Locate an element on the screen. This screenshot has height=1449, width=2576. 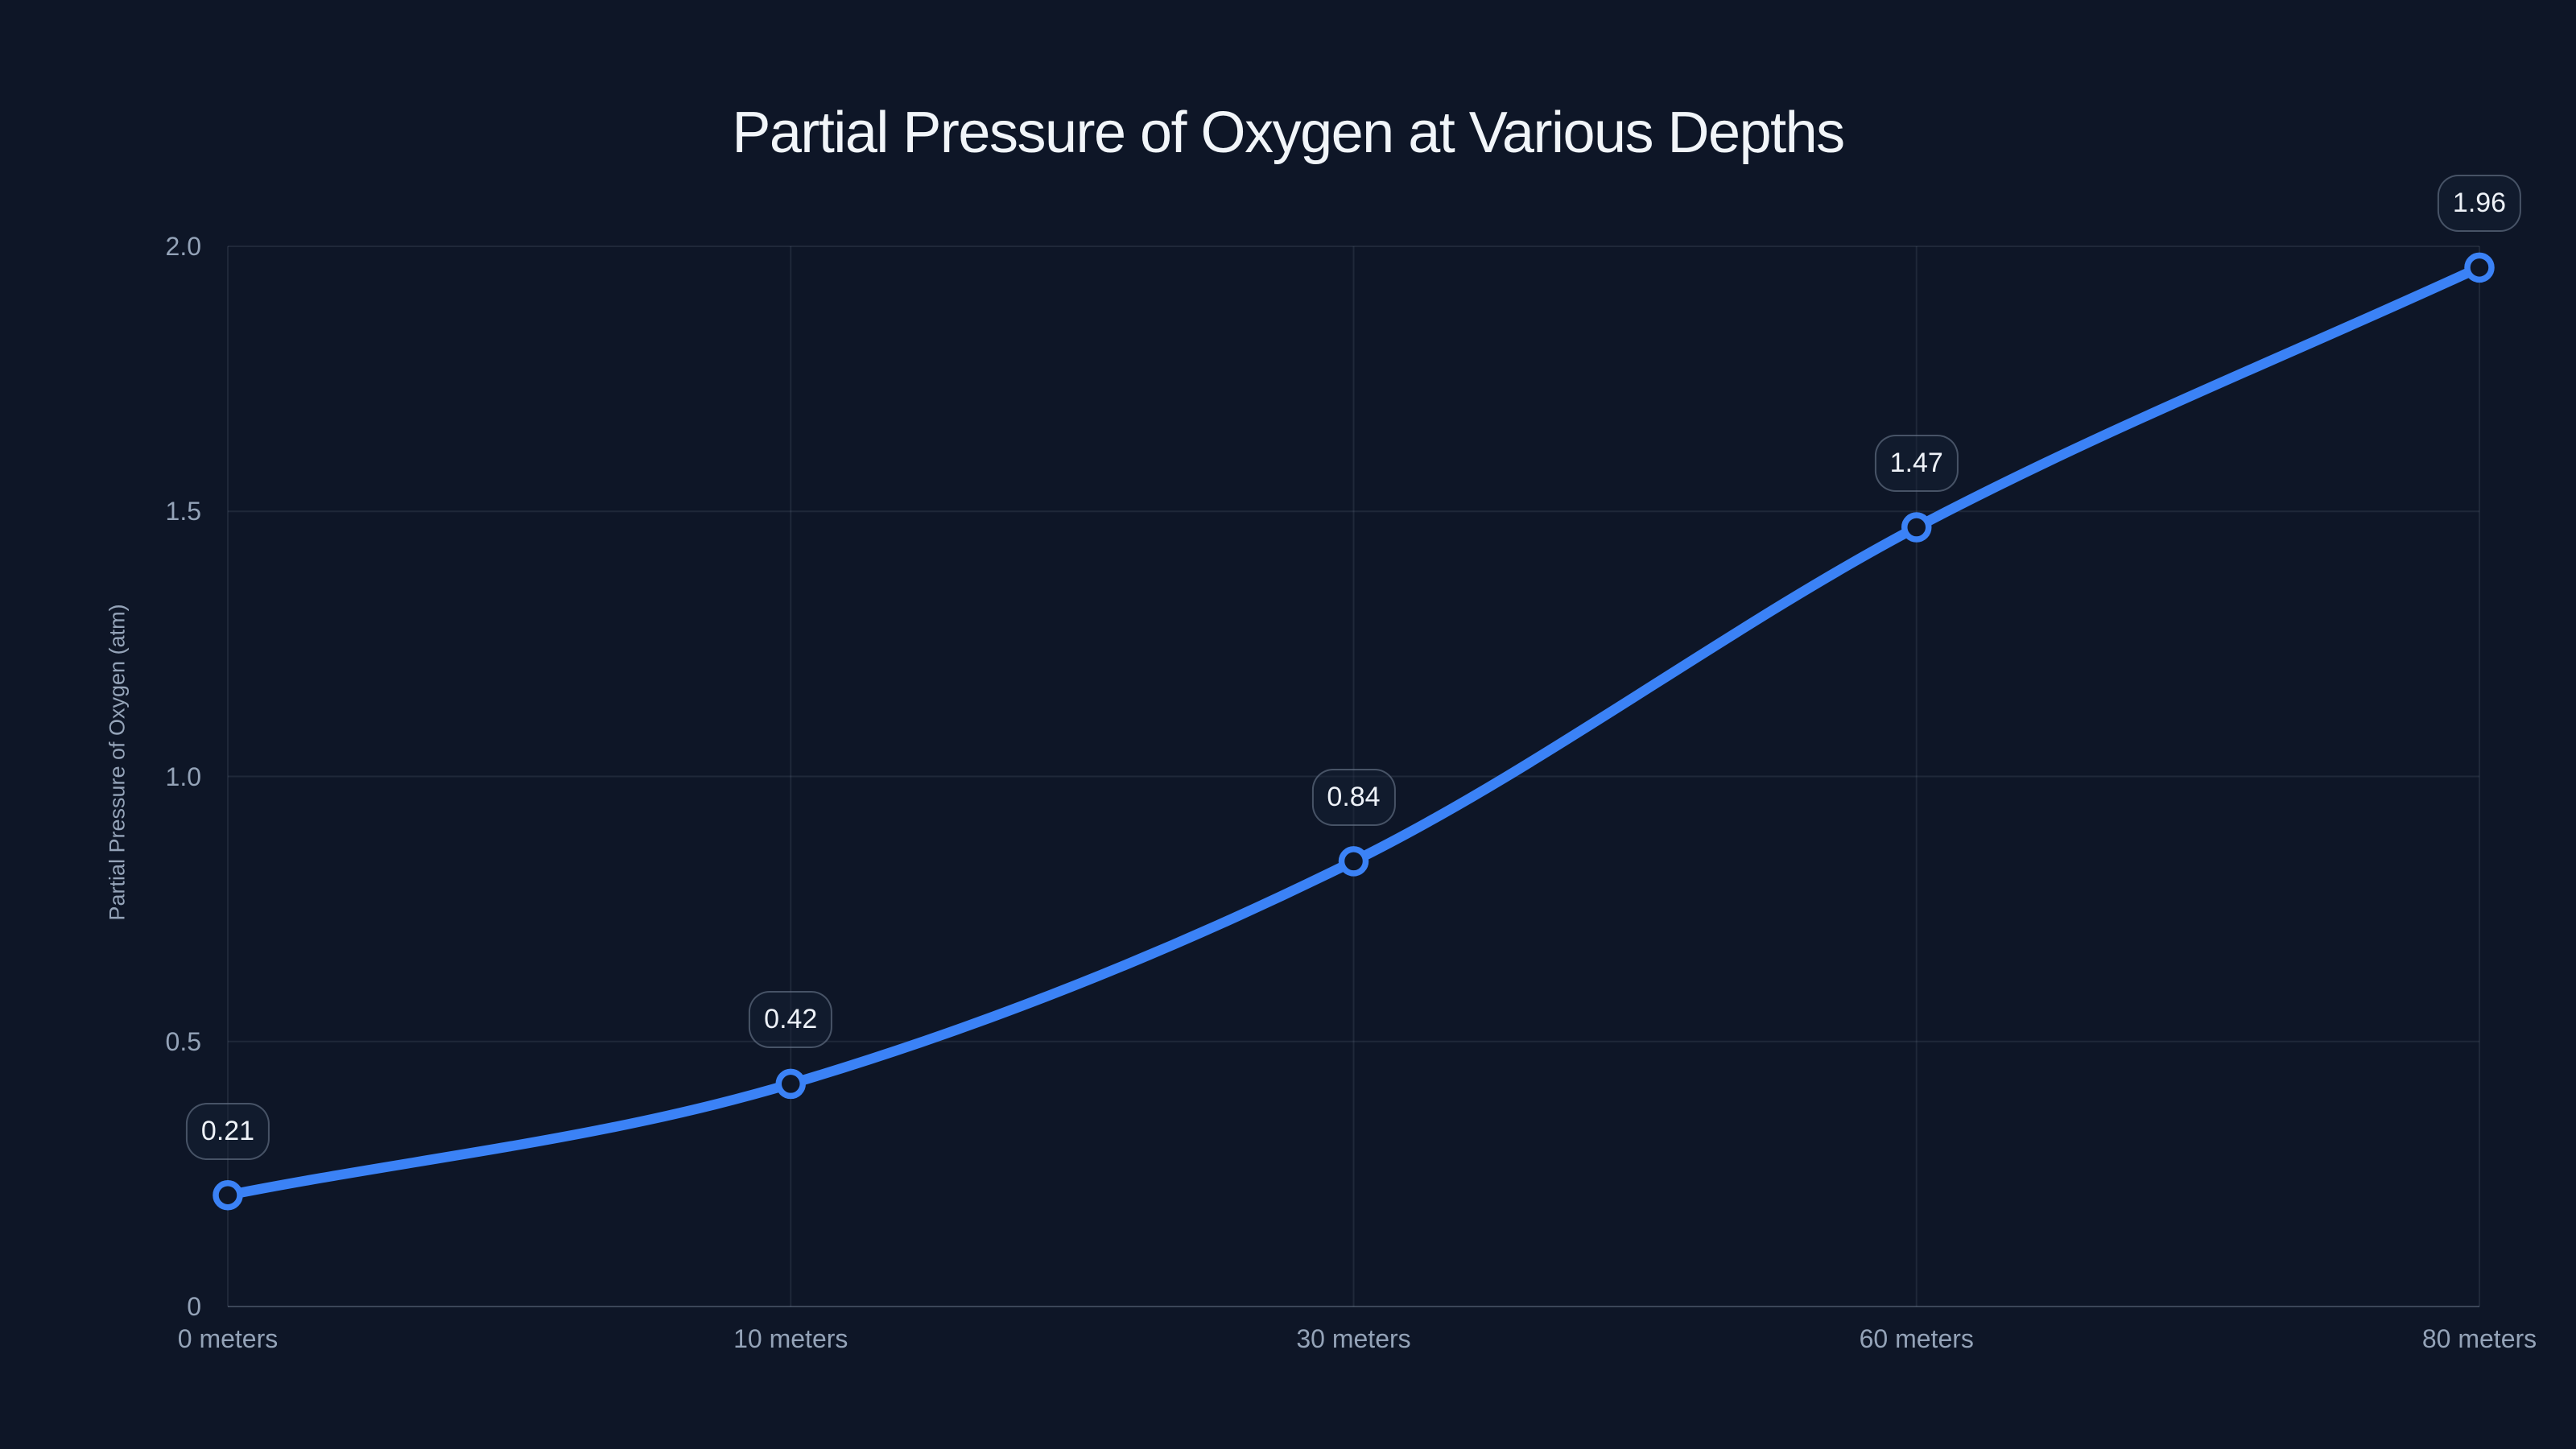
y-axis-tick-label: 0 is located at coordinates (194, 1306).